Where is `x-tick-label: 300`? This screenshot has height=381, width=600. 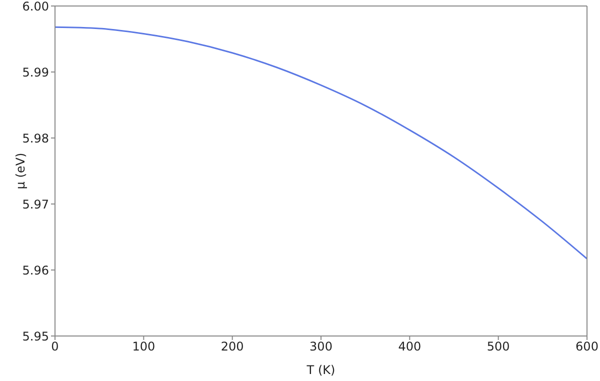
x-tick-label: 300 is located at coordinates (321, 347).